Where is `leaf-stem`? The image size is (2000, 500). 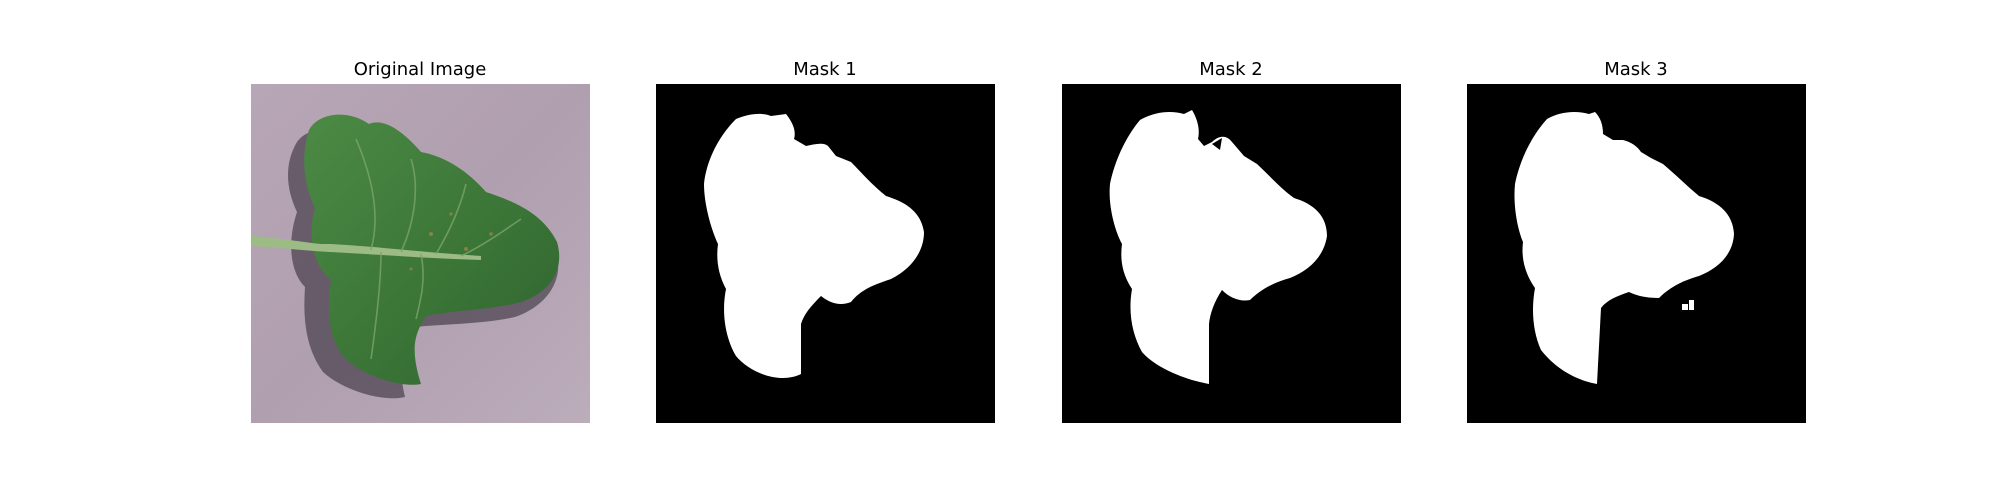 leaf-stem is located at coordinates (366, 248).